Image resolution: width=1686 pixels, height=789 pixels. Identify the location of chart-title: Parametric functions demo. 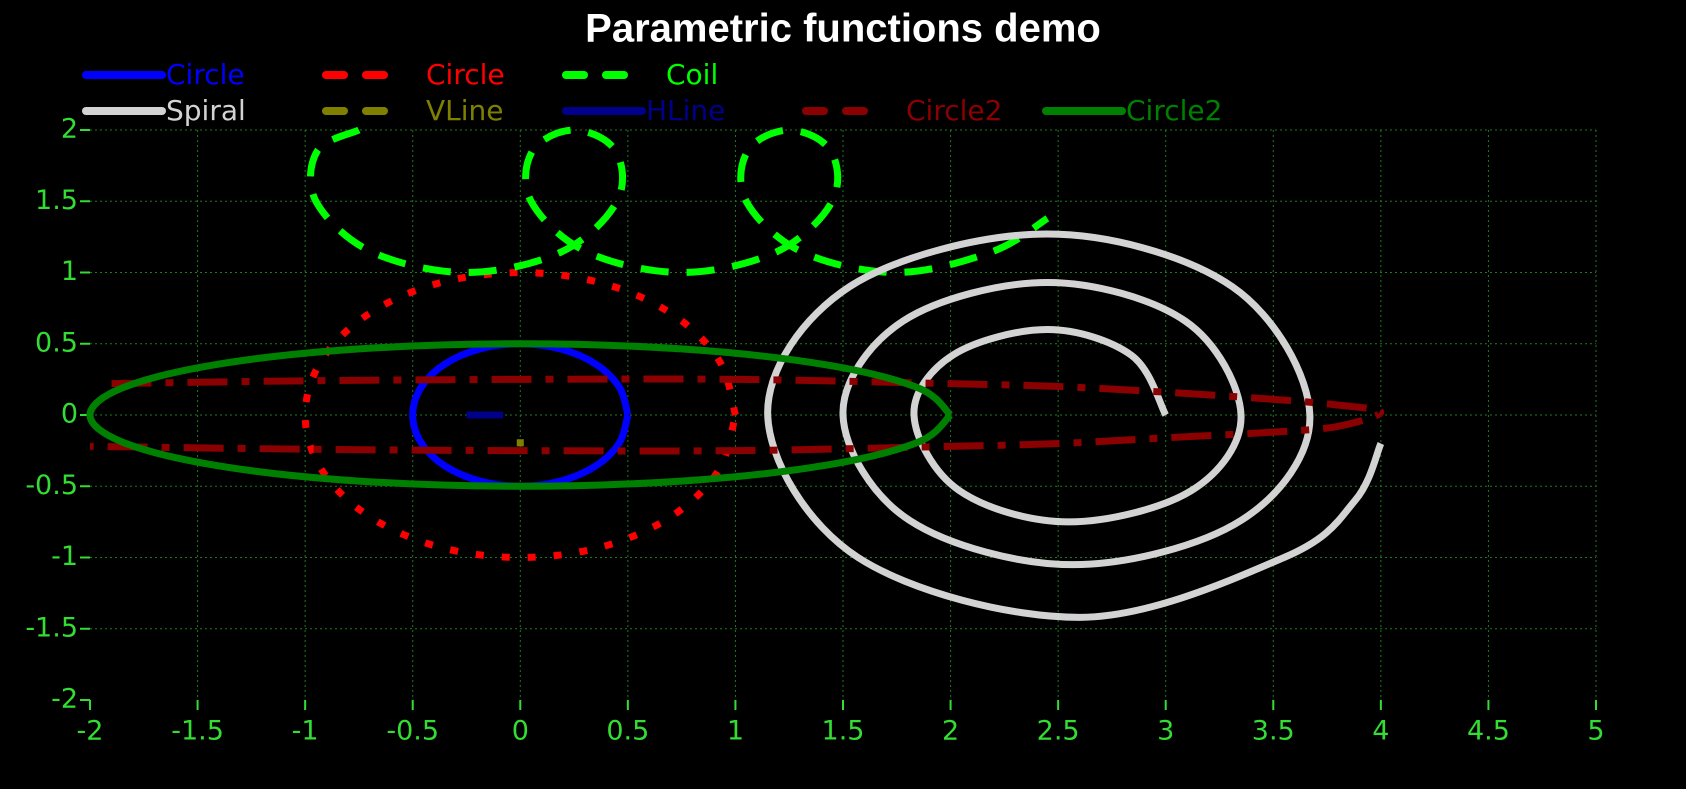
(843, 29).